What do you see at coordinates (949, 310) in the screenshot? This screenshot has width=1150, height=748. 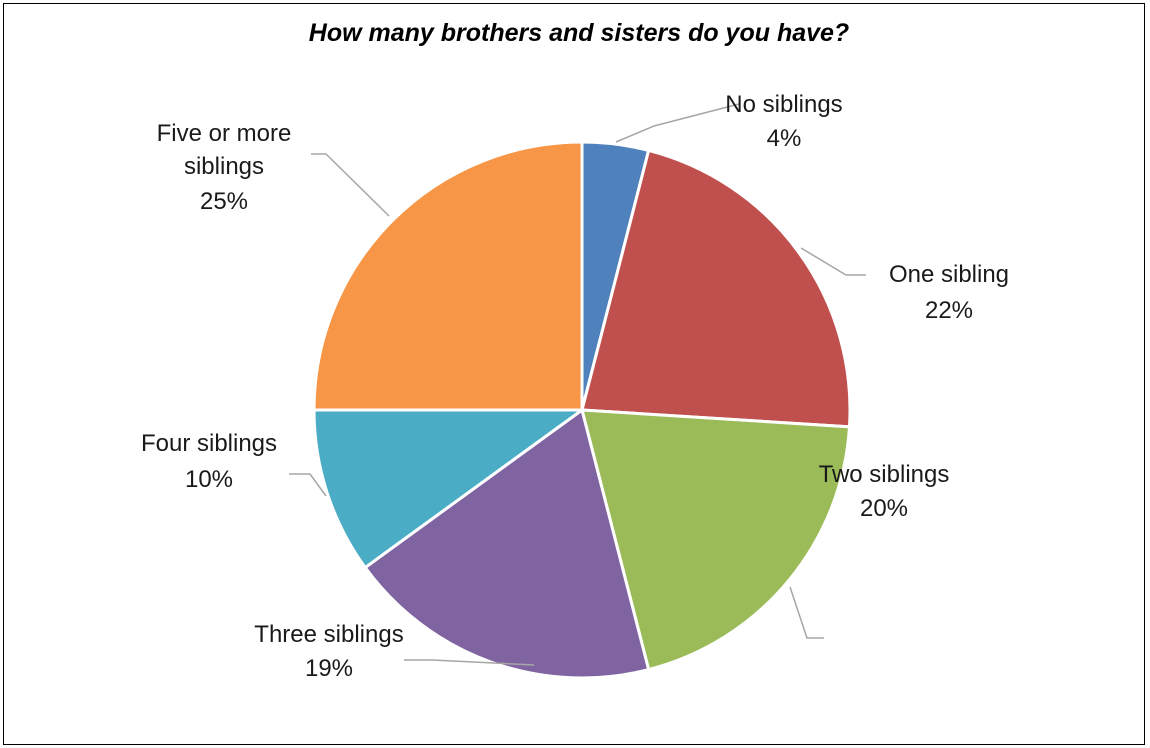 I see `data-label-value-one-sibling: 22%` at bounding box center [949, 310].